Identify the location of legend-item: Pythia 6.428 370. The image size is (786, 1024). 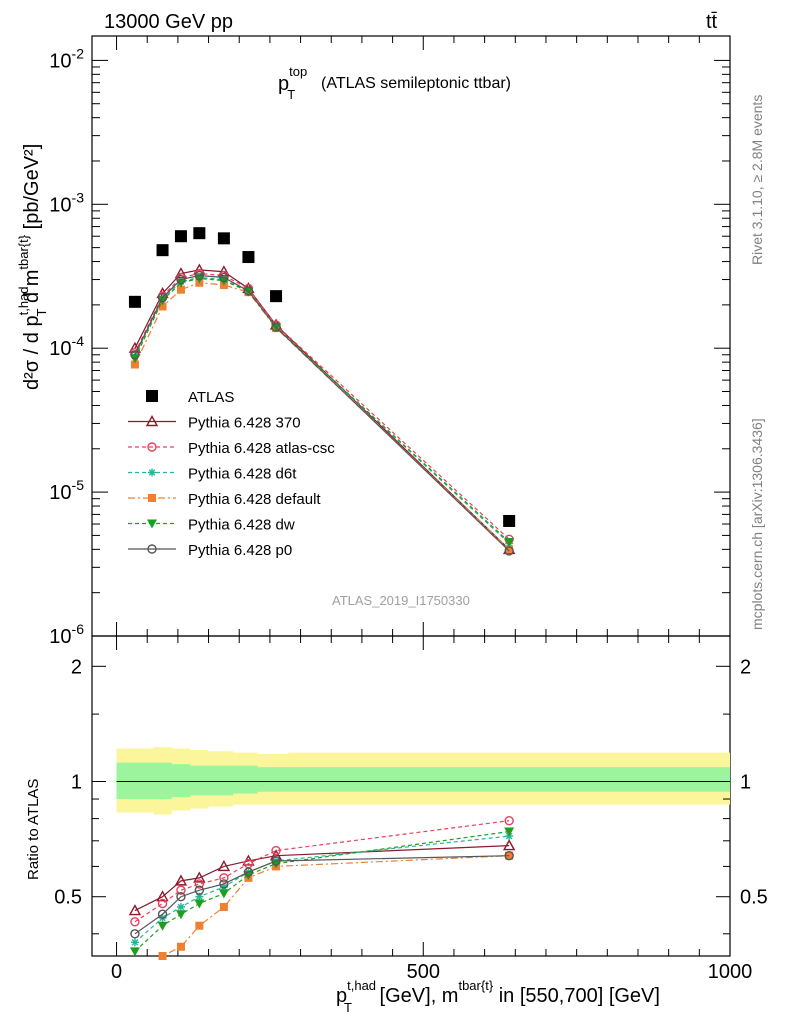
(214, 423).